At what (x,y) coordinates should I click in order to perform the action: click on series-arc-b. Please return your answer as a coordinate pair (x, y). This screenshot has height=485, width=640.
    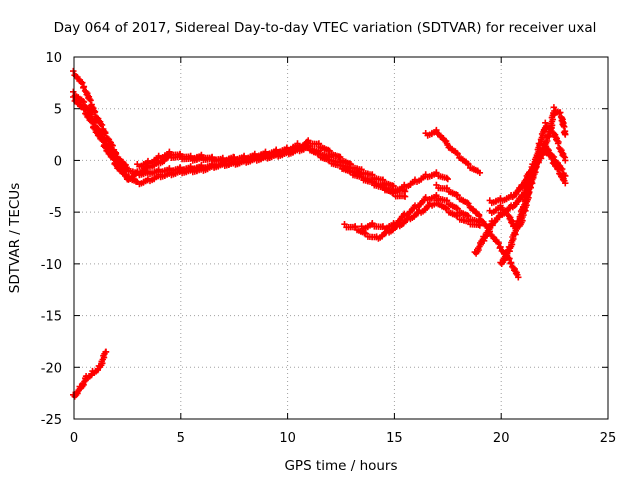
    Looking at the image, I should click on (239, 144).